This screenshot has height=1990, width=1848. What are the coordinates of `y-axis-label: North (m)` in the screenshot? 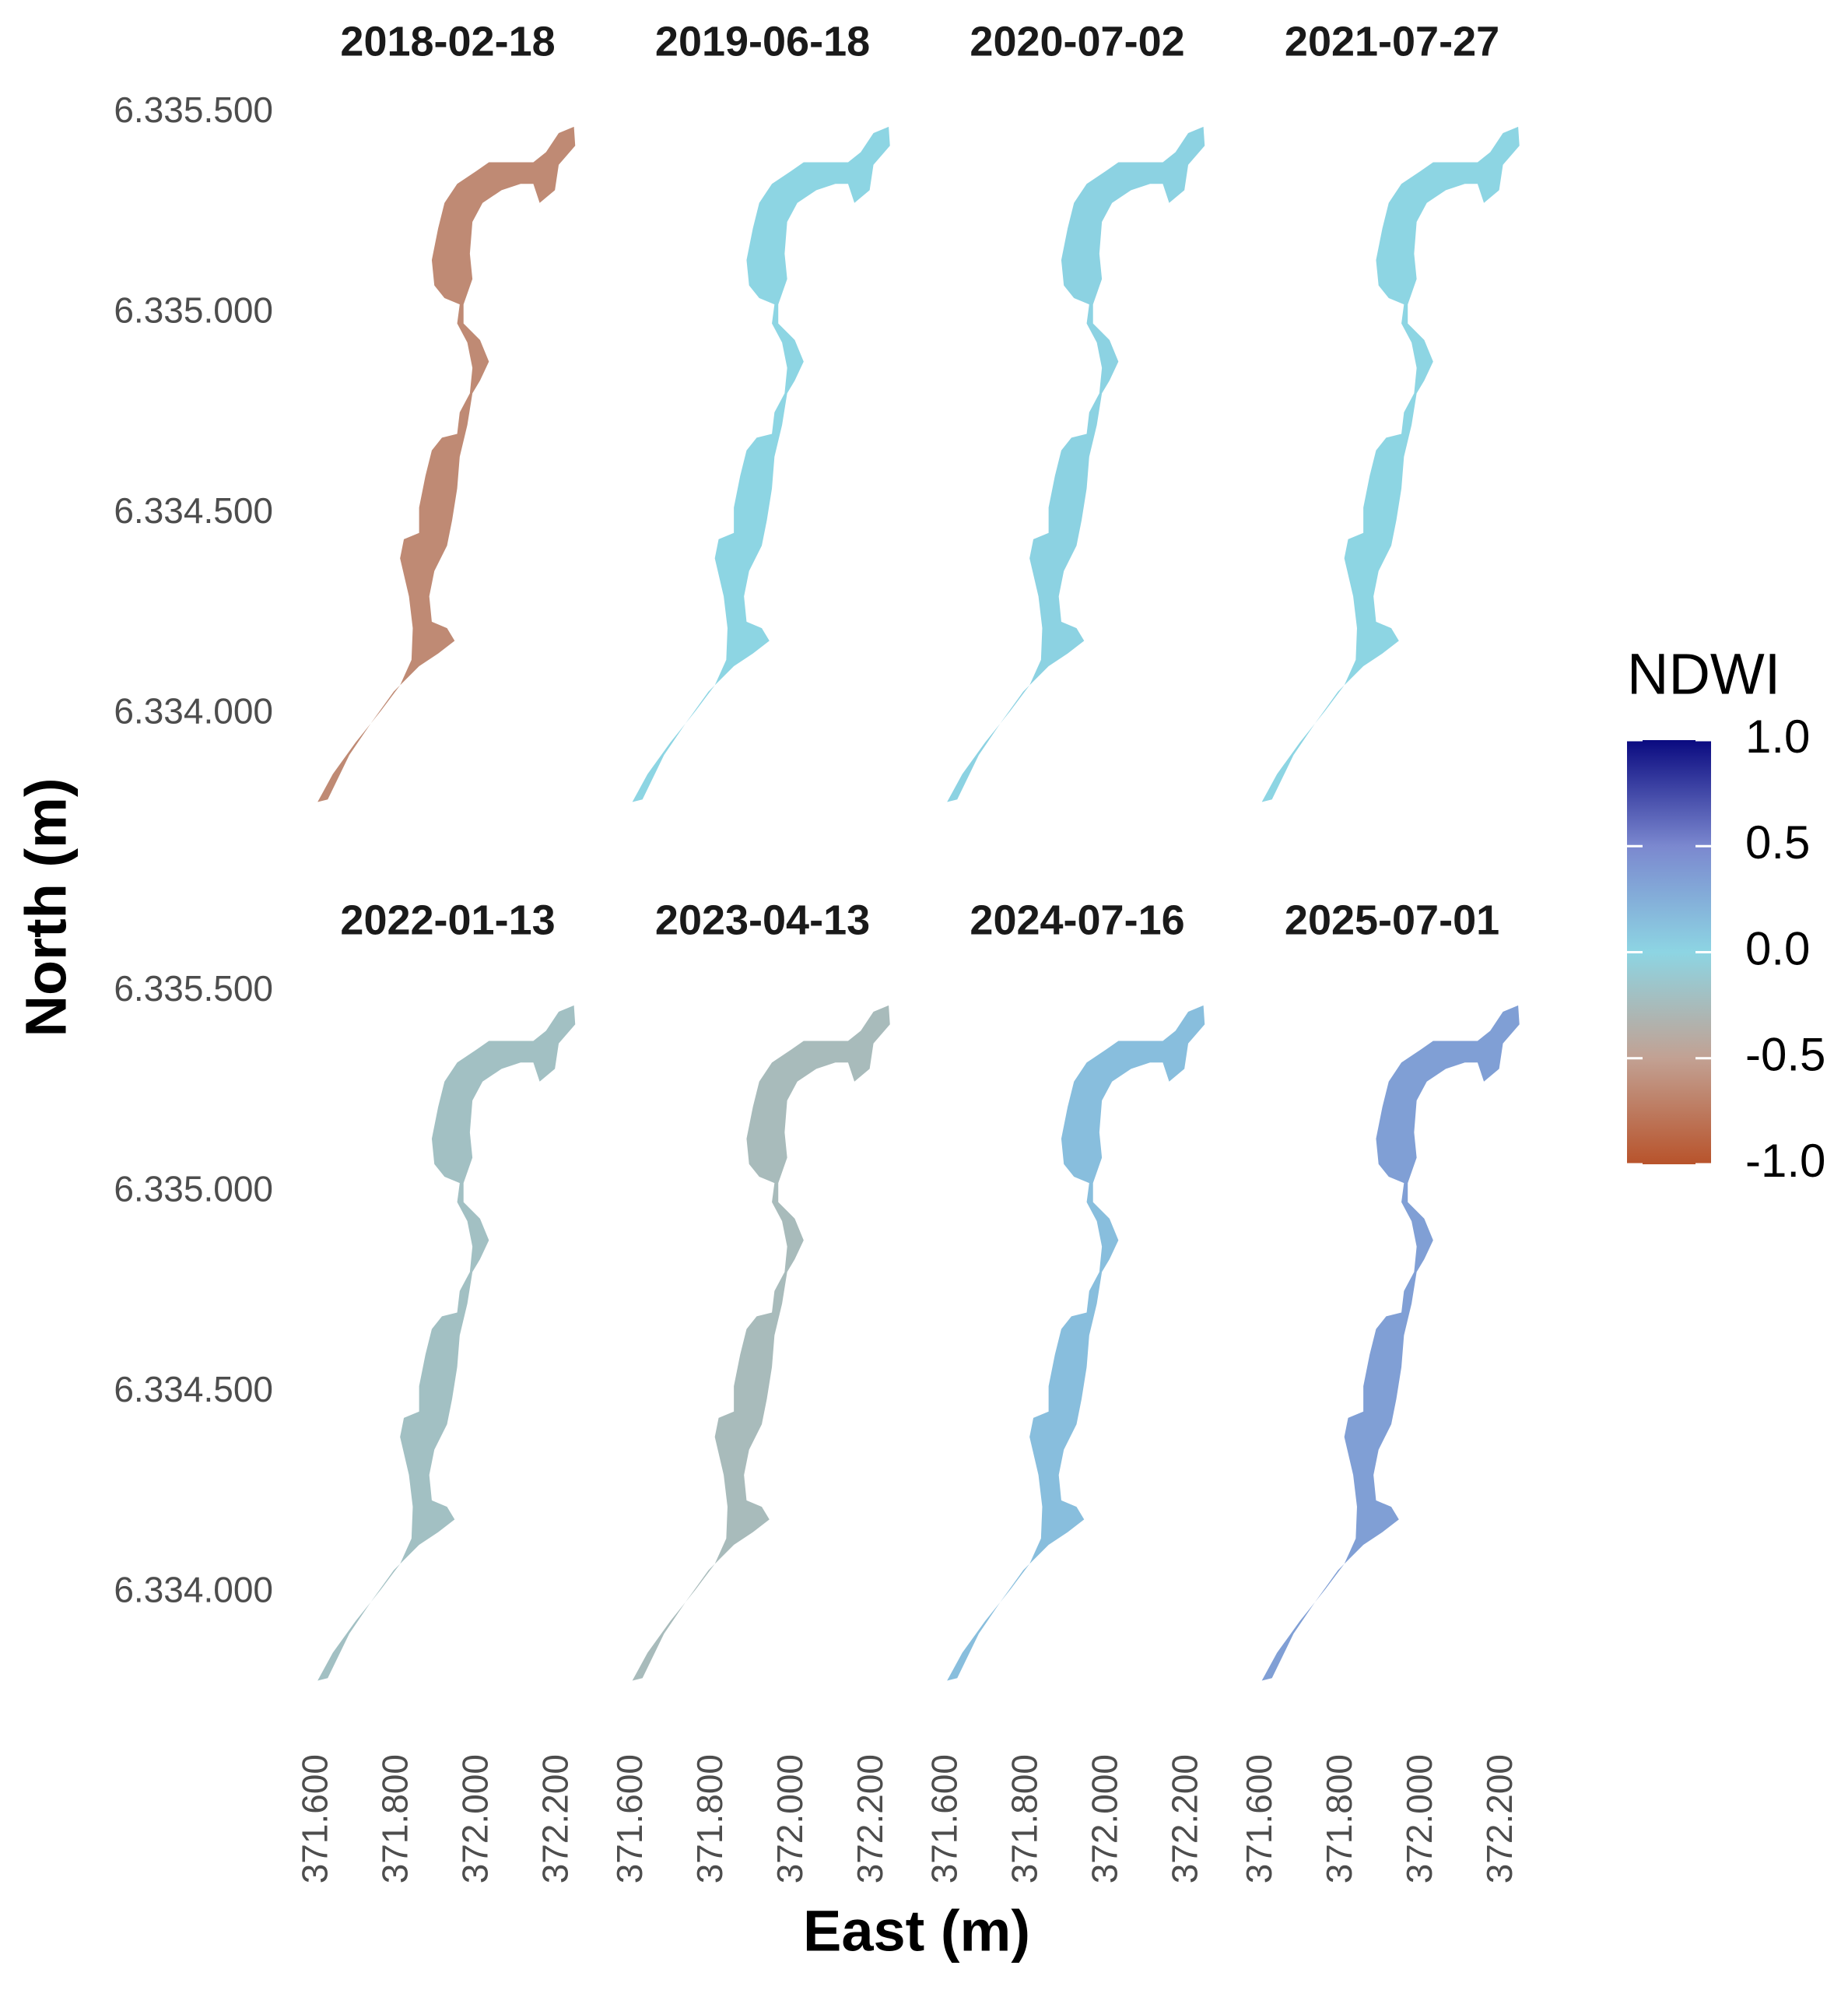 It's located at (46, 907).